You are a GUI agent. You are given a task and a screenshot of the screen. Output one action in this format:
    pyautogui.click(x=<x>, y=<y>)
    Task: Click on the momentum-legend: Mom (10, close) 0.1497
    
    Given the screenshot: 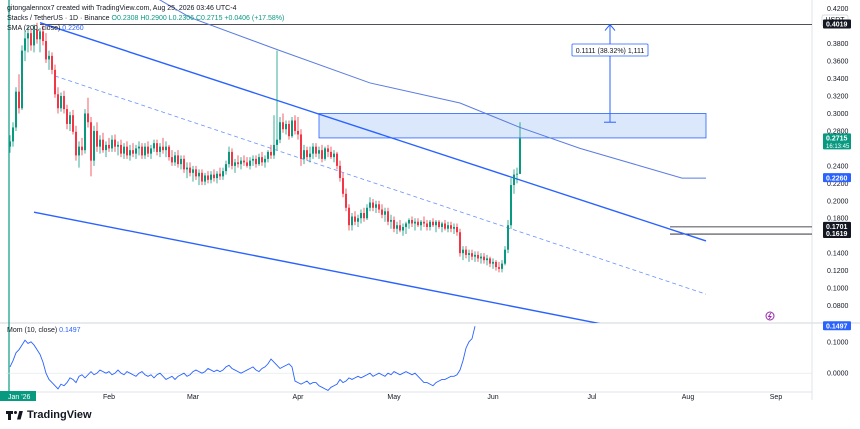 What is the action you would take?
    pyautogui.click(x=44, y=330)
    